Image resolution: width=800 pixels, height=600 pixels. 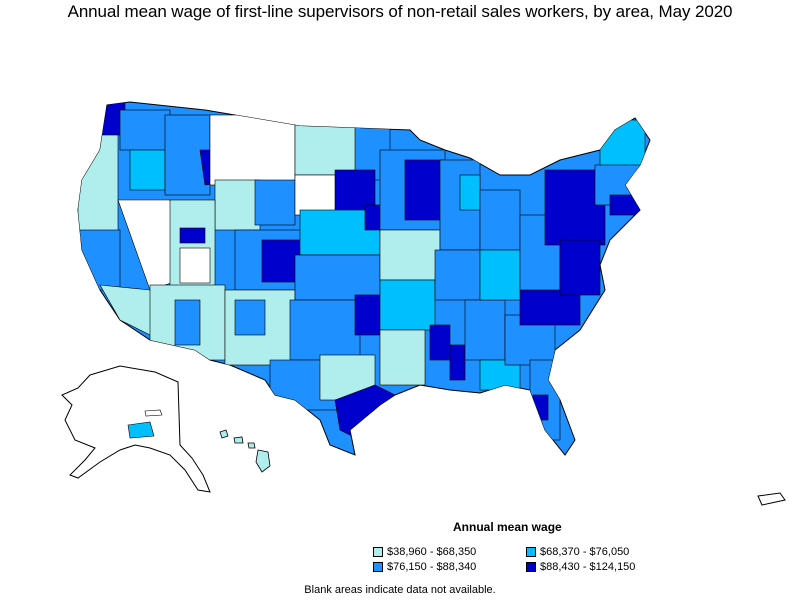 I want to click on legend-title: Annual mean wage, so click(x=507, y=527).